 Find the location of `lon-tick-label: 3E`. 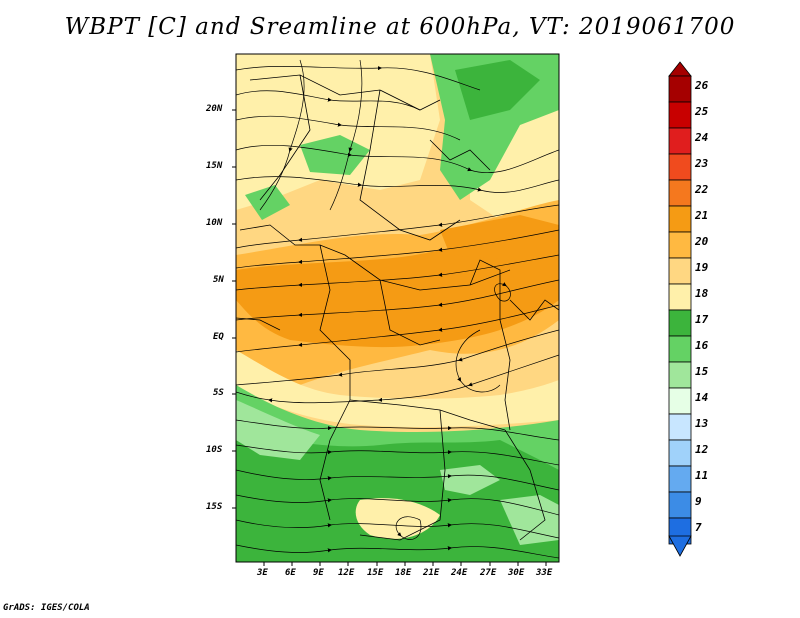

lon-tick-label: 3E is located at coordinates (262, 573).